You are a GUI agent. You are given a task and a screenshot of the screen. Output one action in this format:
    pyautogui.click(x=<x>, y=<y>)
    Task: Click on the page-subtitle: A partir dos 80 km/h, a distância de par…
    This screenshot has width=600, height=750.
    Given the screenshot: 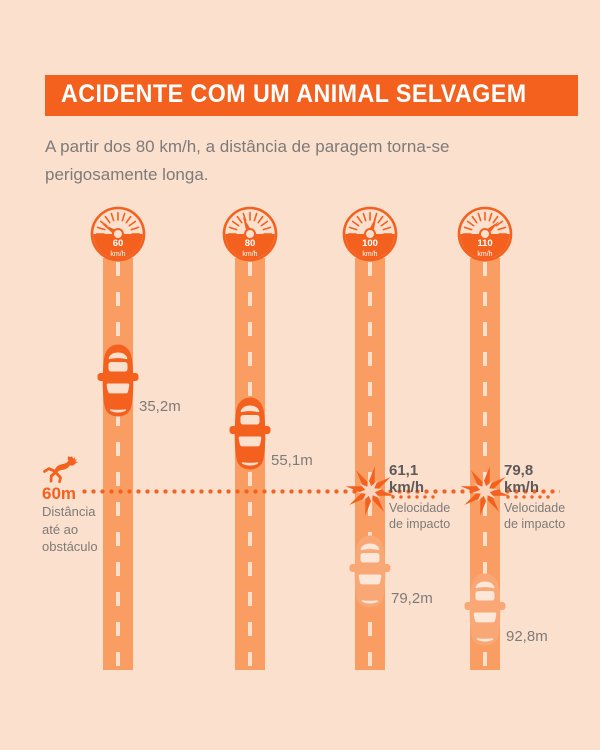 What is the action you would take?
    pyautogui.click(x=247, y=161)
    